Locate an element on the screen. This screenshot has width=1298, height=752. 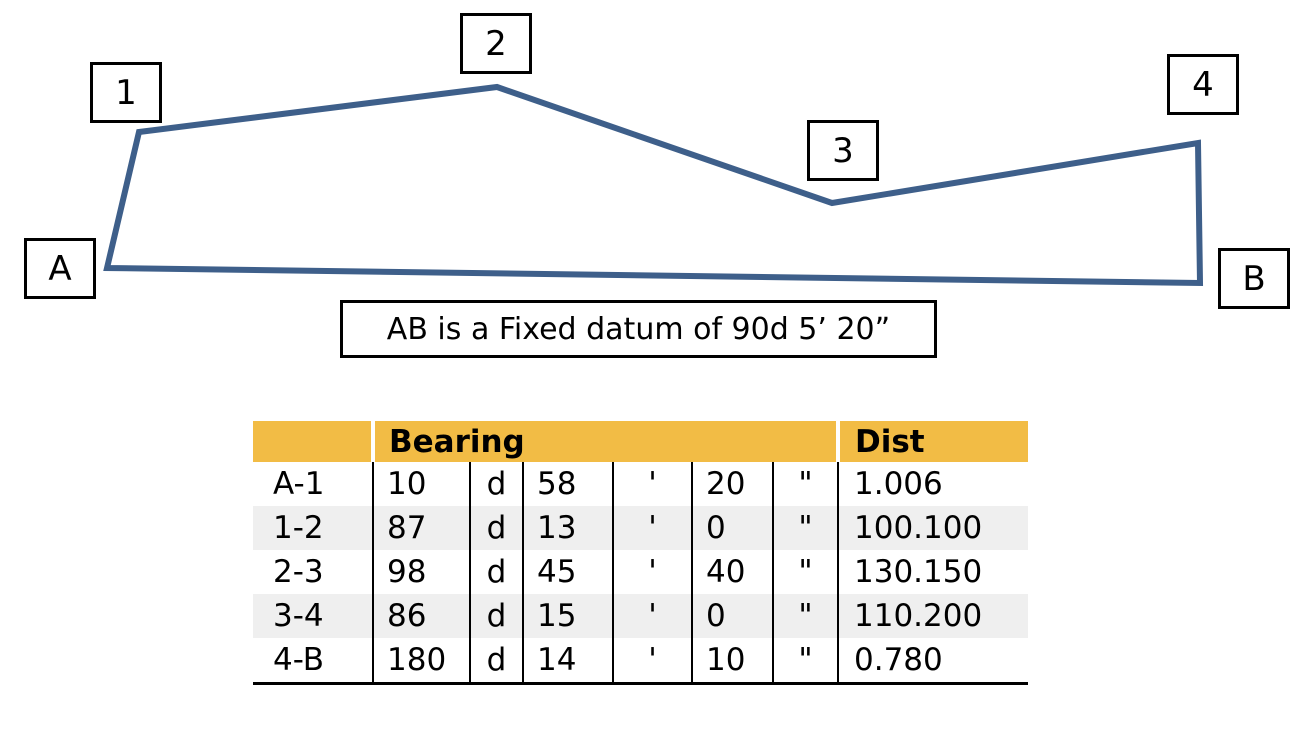
table-row-3-4: 3-4 86 d 15 ' 0 " 110.200 is located at coordinates (640, 616).